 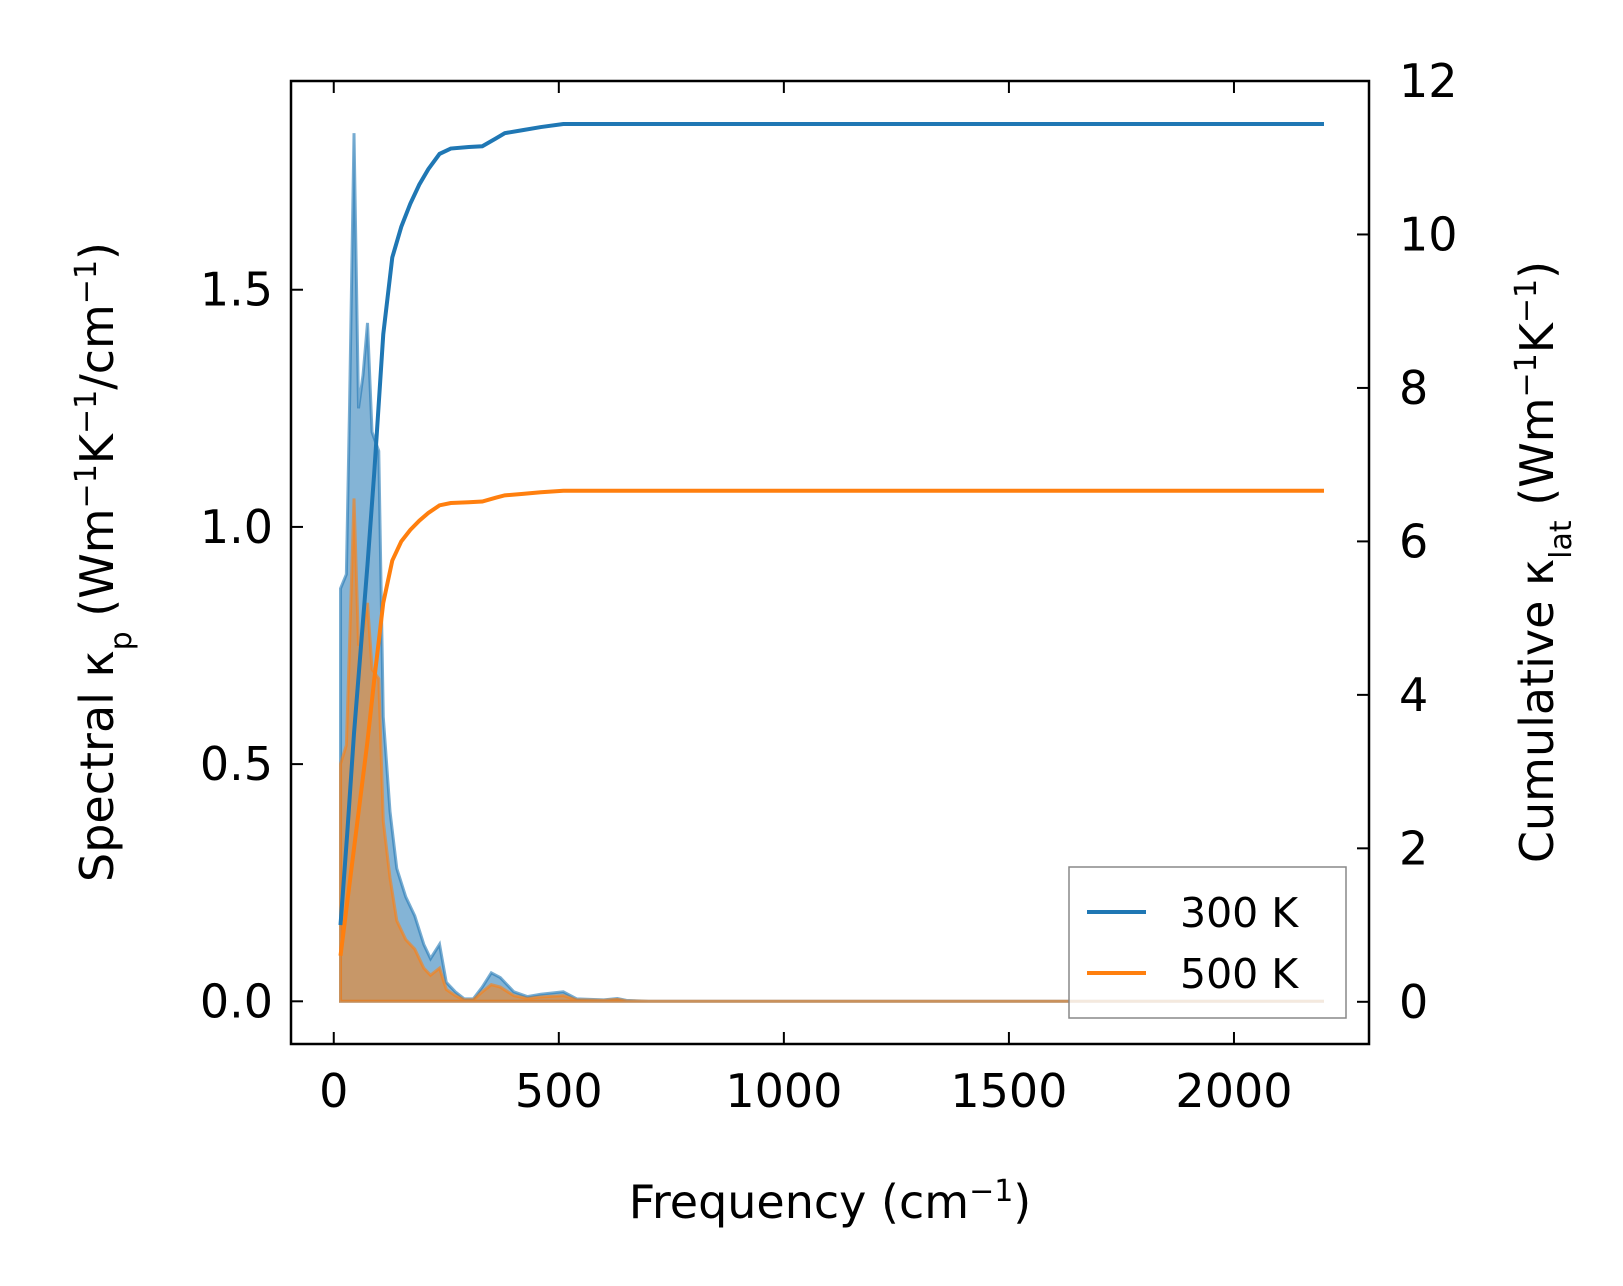 I want to click on y-right-axis-label: Cumulative κlat (Wm−1K−1), so click(x=1544, y=562).